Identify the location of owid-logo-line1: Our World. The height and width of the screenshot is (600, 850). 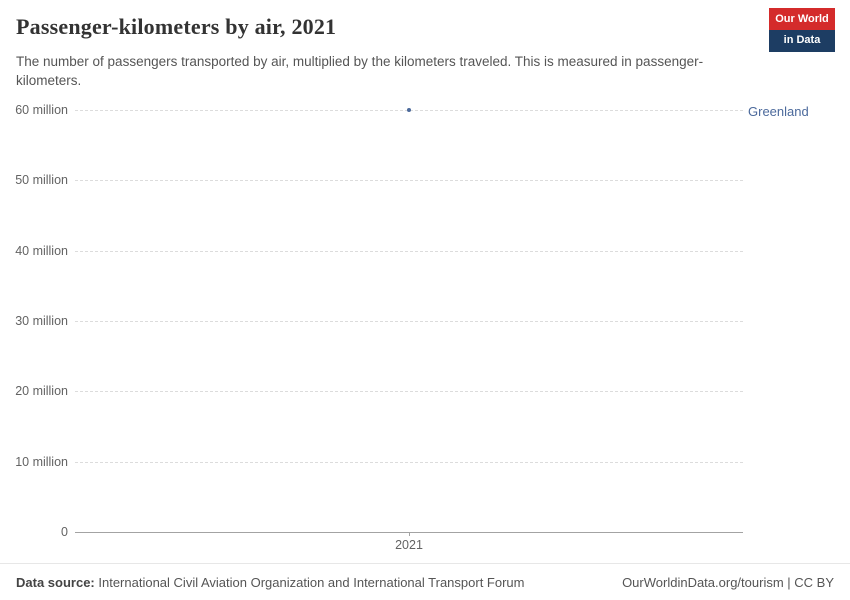
(802, 19).